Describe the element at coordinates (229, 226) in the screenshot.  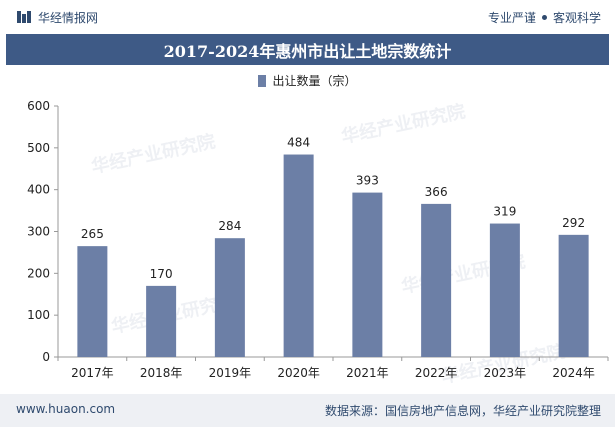
I see `data-label: 284` at that location.